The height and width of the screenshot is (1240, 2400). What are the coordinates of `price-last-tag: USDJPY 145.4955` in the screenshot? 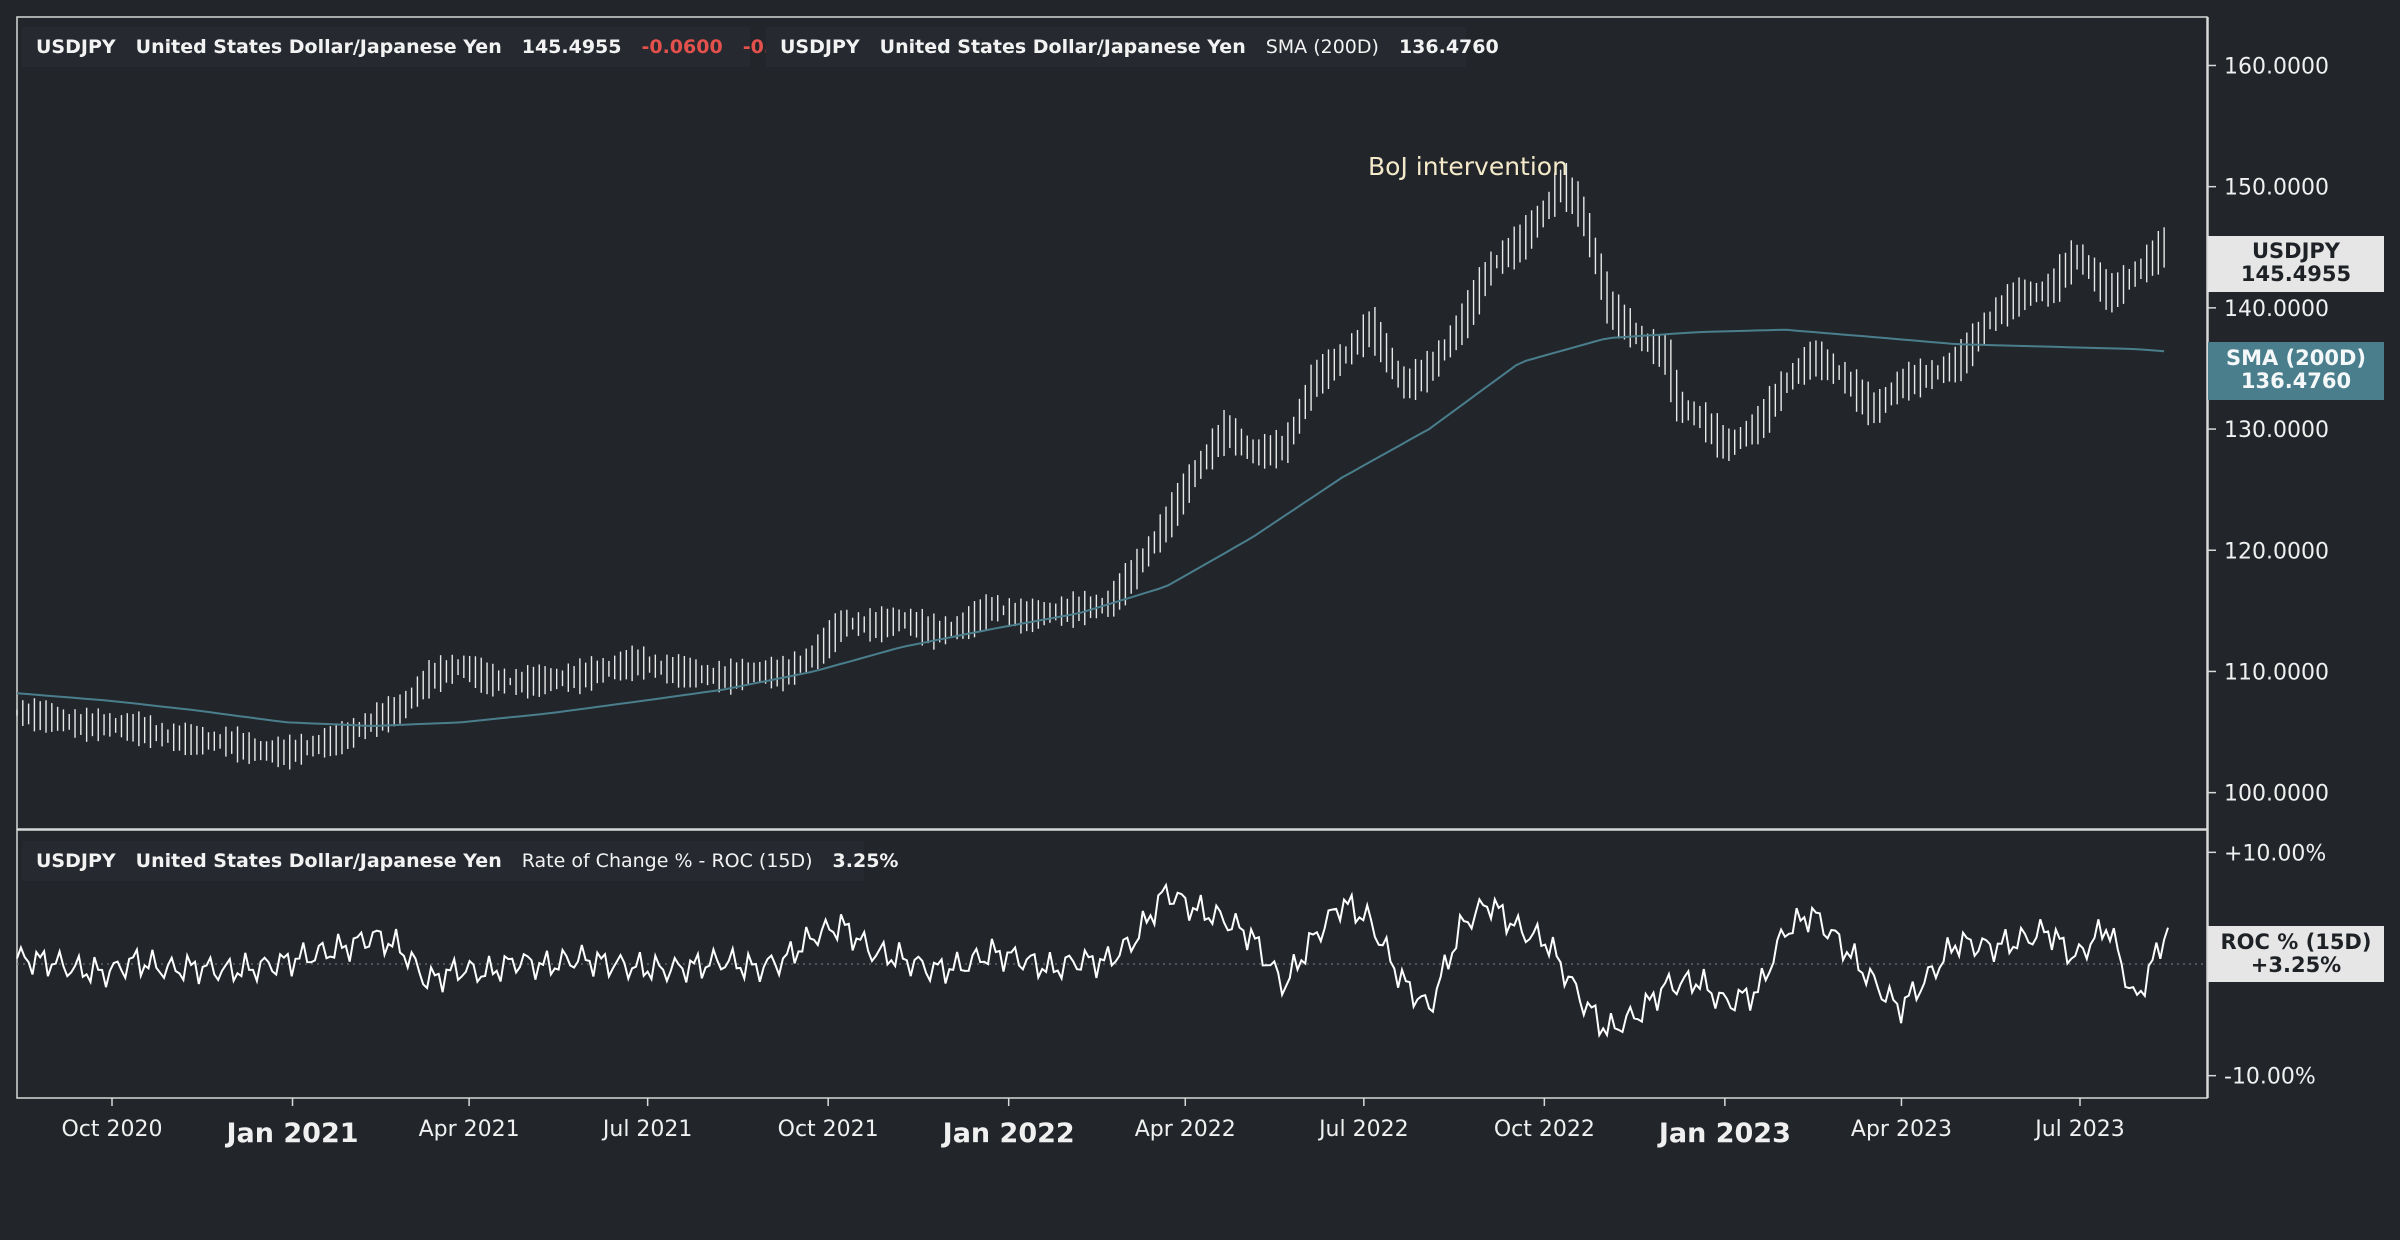 It's located at (2296, 264).